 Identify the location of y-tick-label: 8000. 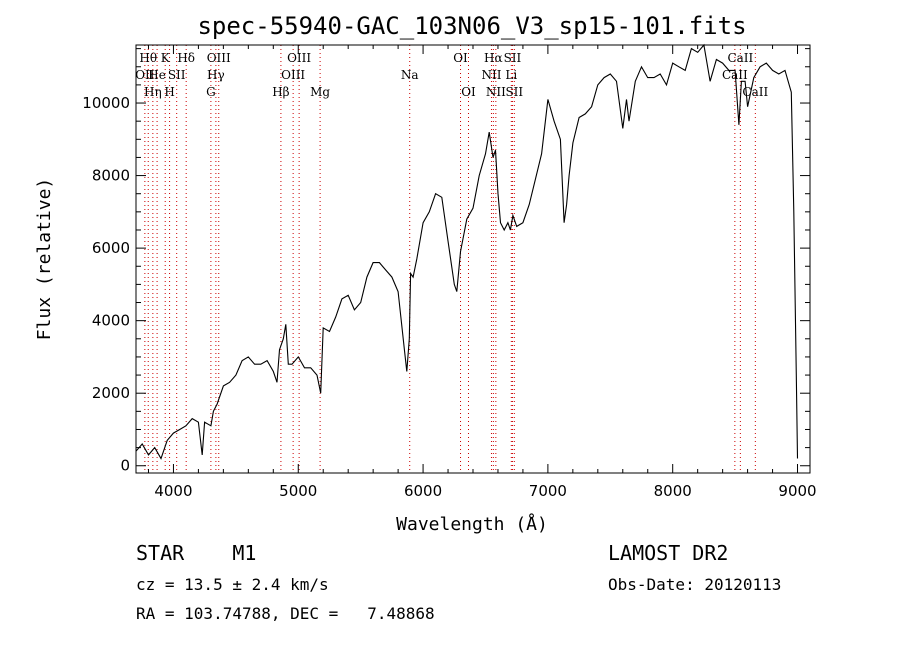
(111, 176).